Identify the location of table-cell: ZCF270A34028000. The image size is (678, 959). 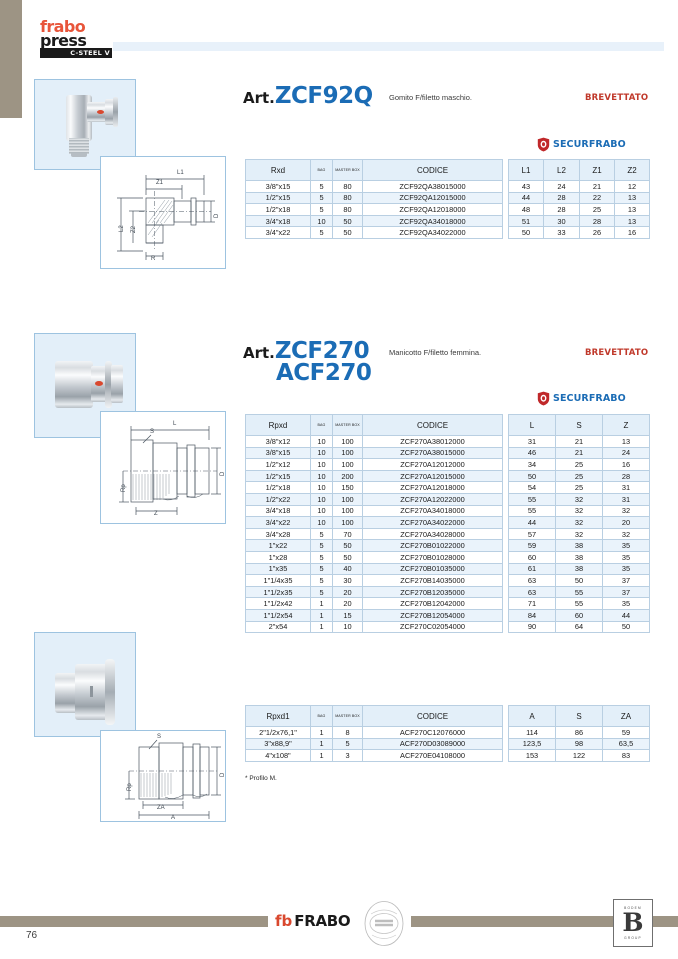
(432, 534).